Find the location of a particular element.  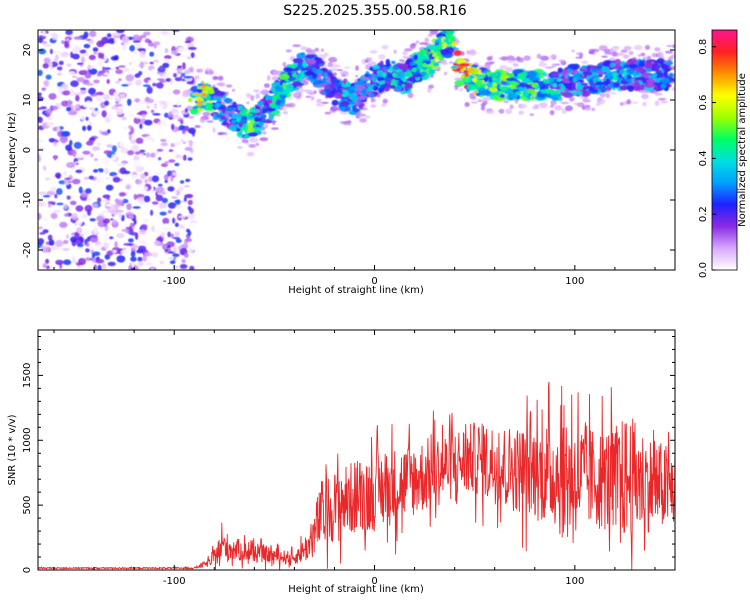

snr-y-tick-label: 500 is located at coordinates (27, 505).